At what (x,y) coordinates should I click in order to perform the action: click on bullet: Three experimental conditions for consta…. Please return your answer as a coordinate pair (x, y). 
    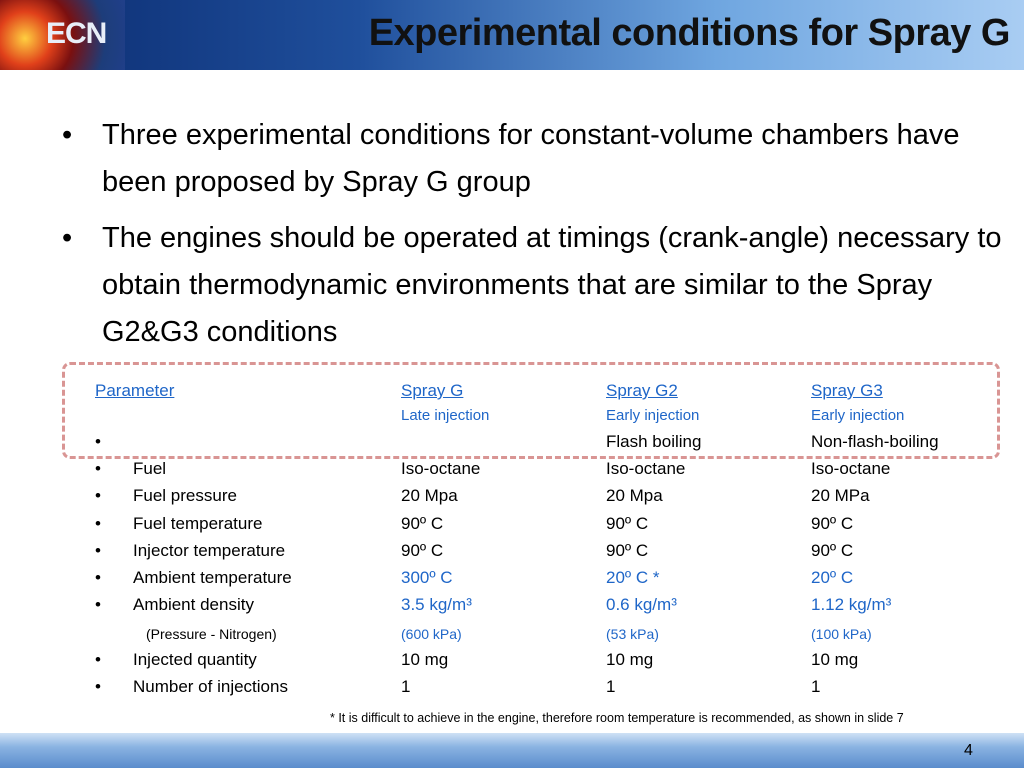
    Looking at the image, I should click on (537, 159).